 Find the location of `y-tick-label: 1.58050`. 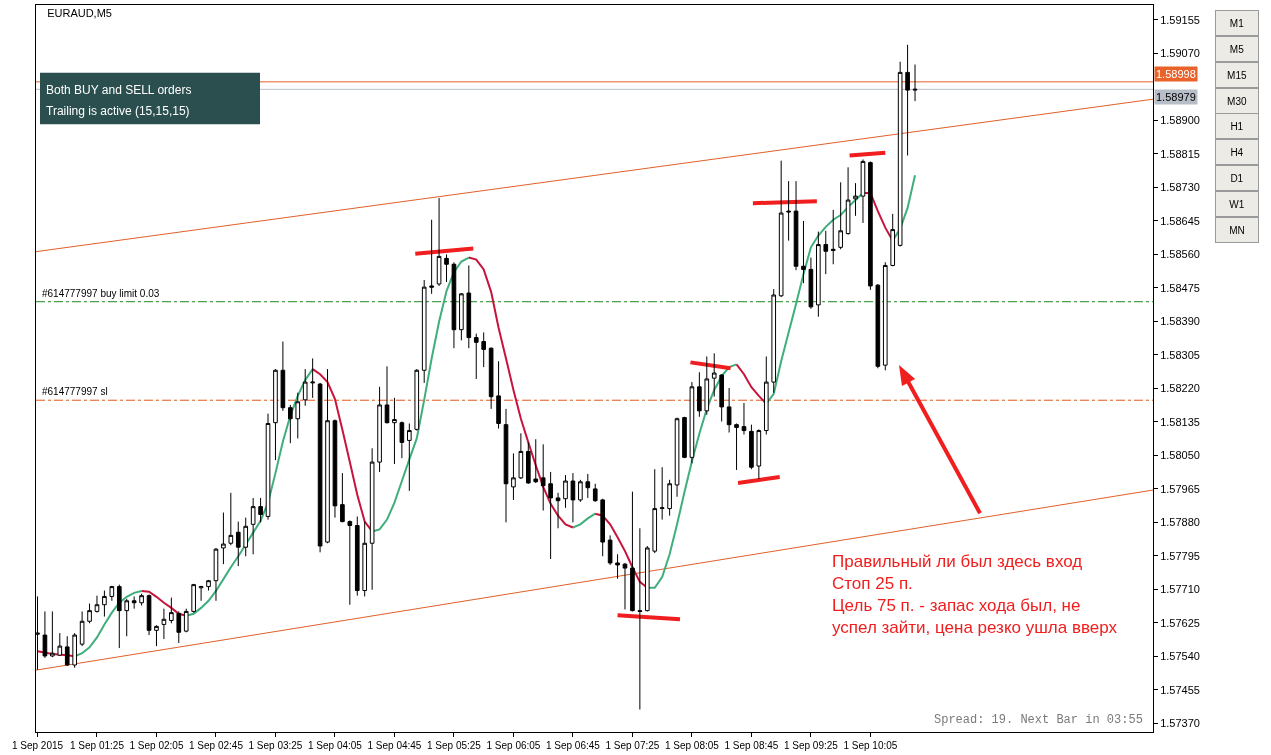

y-tick-label: 1.58050 is located at coordinates (1180, 455).